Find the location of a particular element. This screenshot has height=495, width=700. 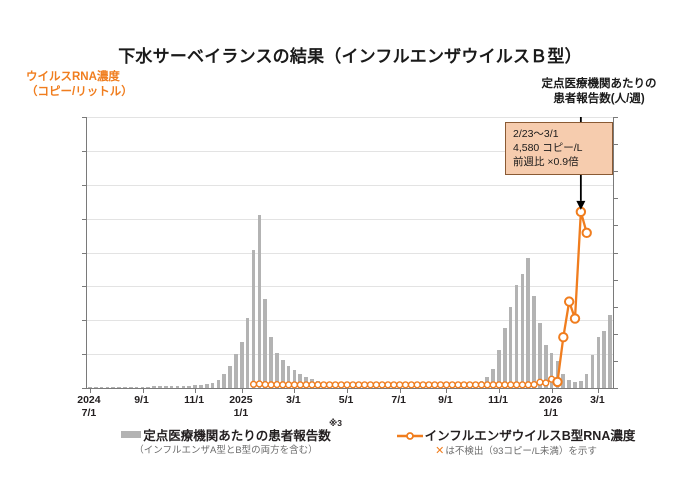

x-axis-label-line1: 9/1 is located at coordinates (141, 400).